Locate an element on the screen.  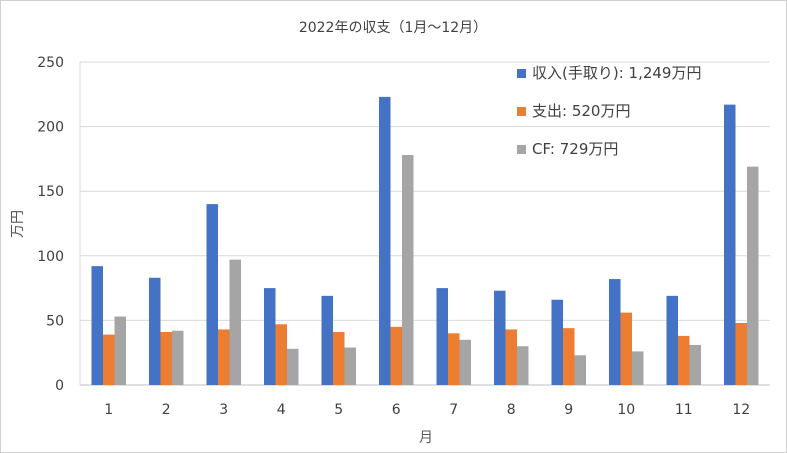
x-axis-ticks: 1 2 3 4 5 6 7 8 9 10 11 12 is located at coordinates (427, 410).